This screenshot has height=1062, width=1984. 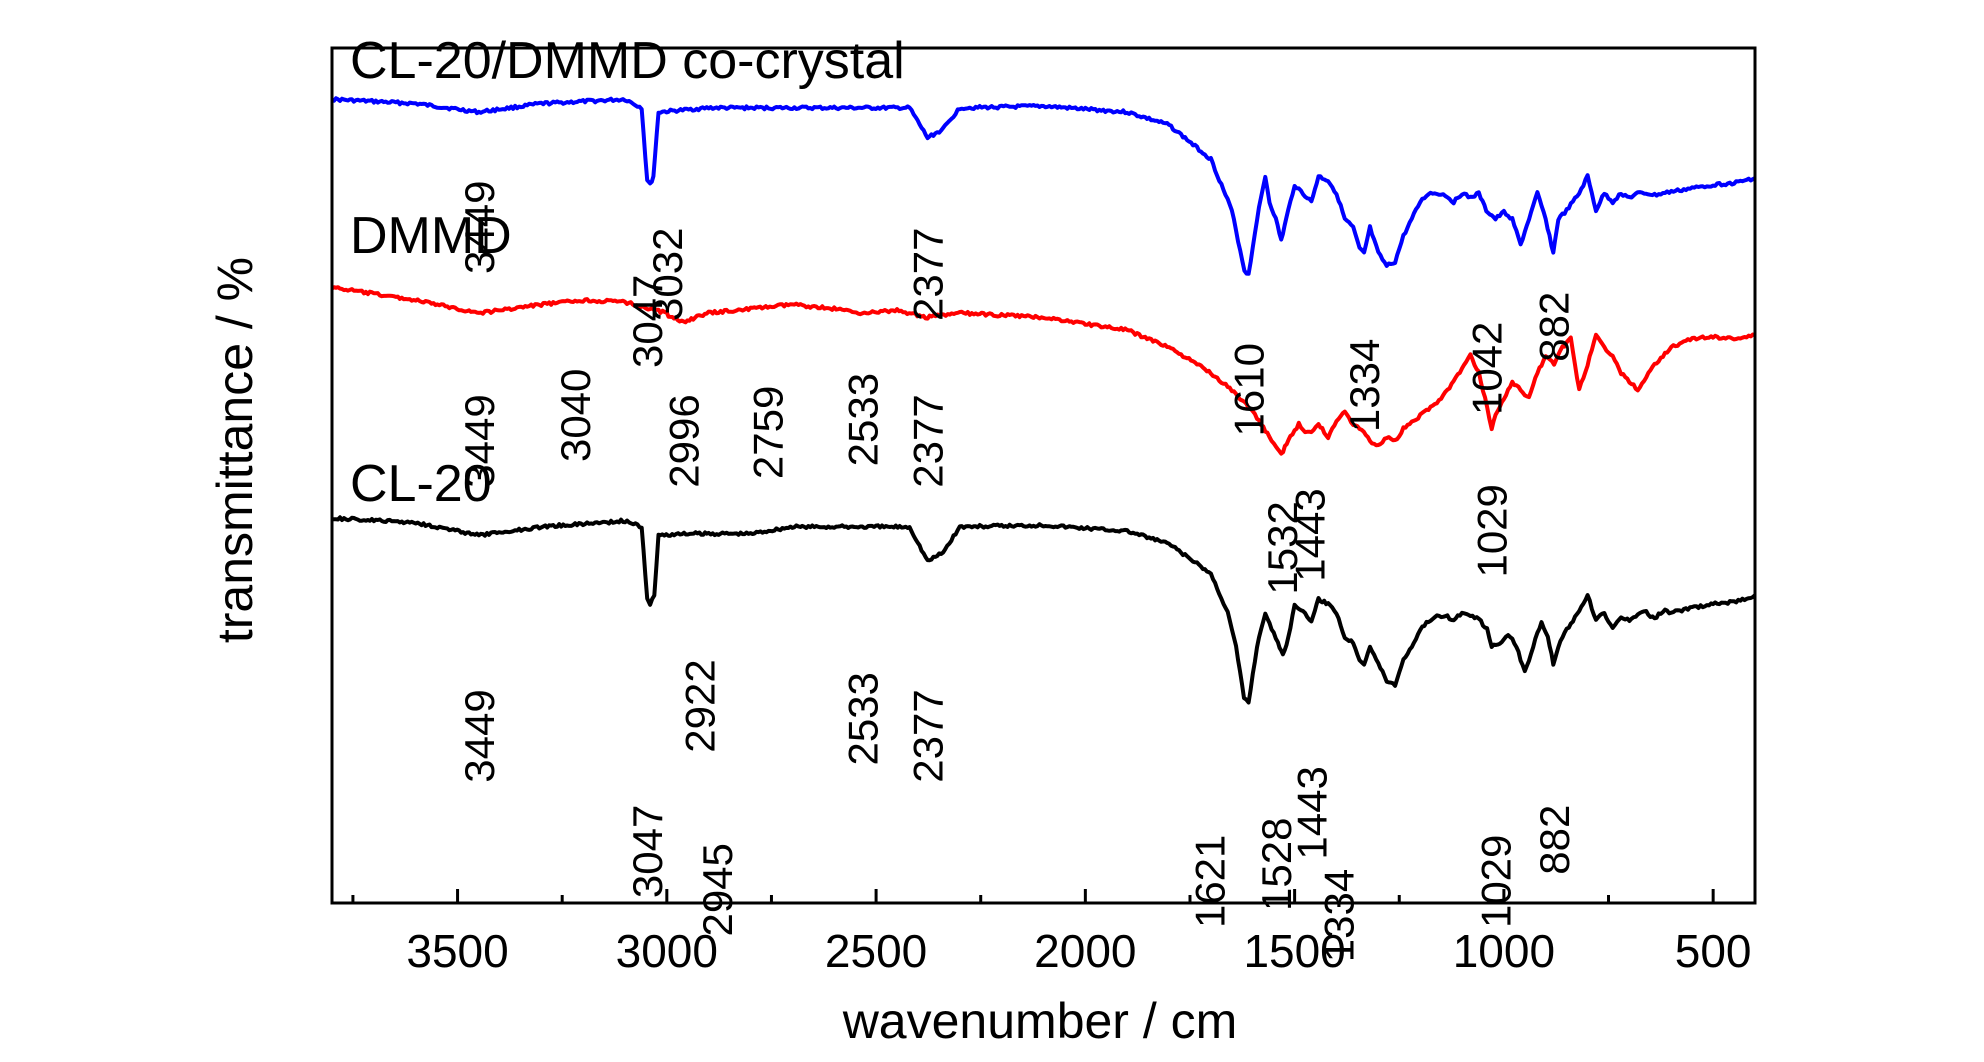 I want to click on peak-label: 3032, so click(x=667, y=274).